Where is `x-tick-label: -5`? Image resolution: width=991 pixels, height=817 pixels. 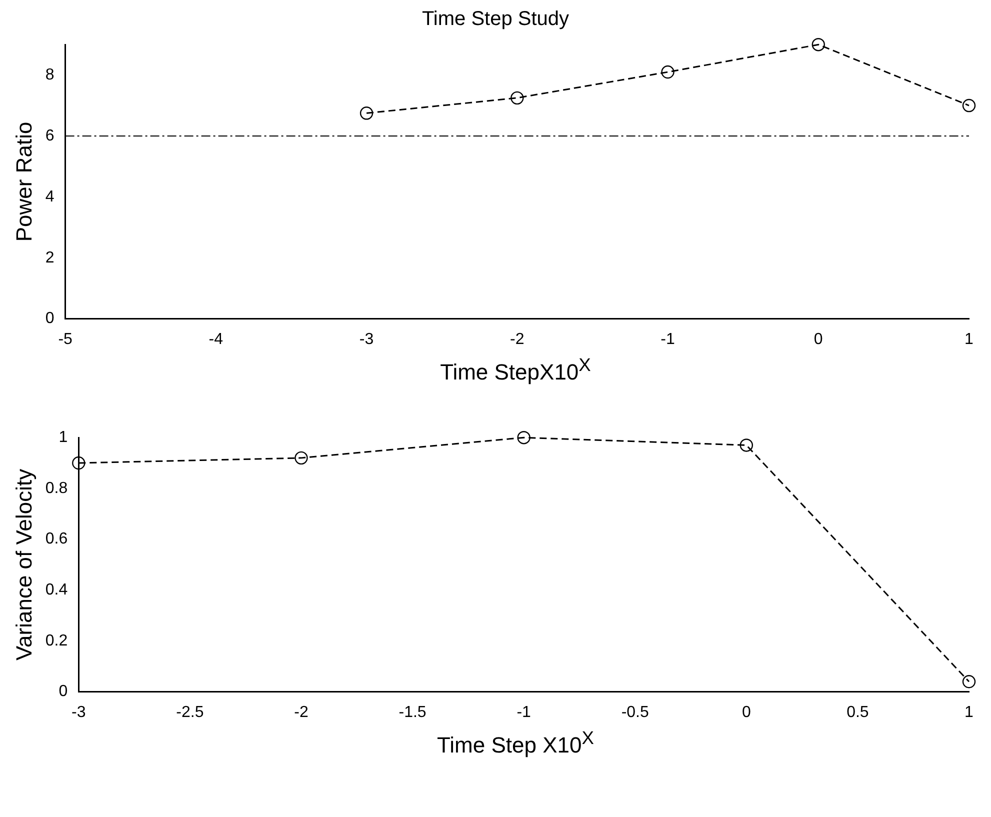 x-tick-label: -5 is located at coordinates (65, 339).